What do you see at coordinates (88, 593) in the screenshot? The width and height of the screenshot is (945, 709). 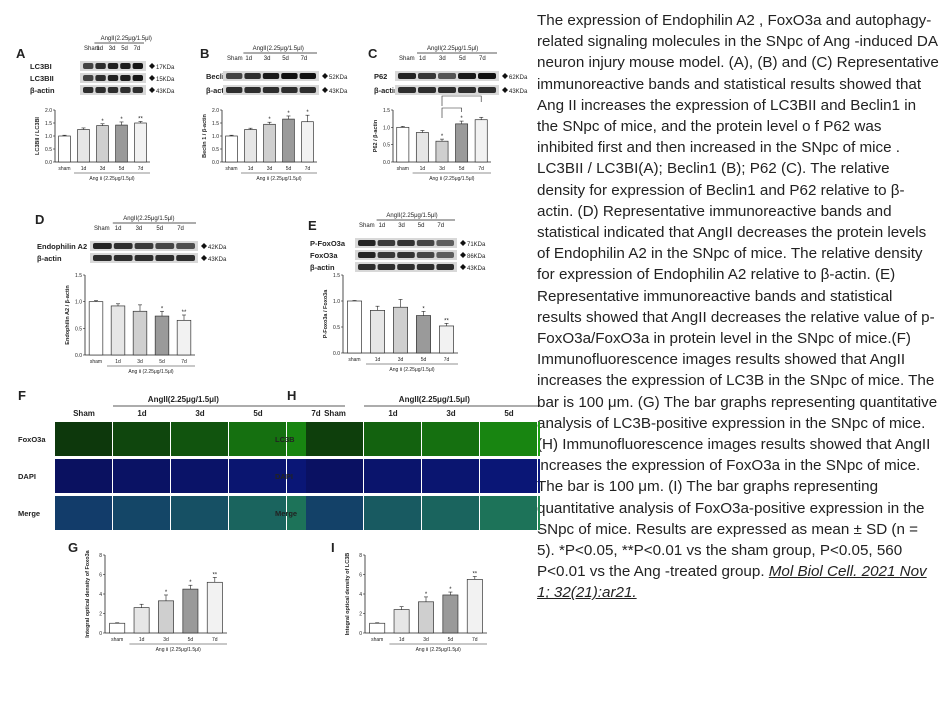 I see `y-axis-label-G: Integral optical density of Foxo3a` at bounding box center [88, 593].